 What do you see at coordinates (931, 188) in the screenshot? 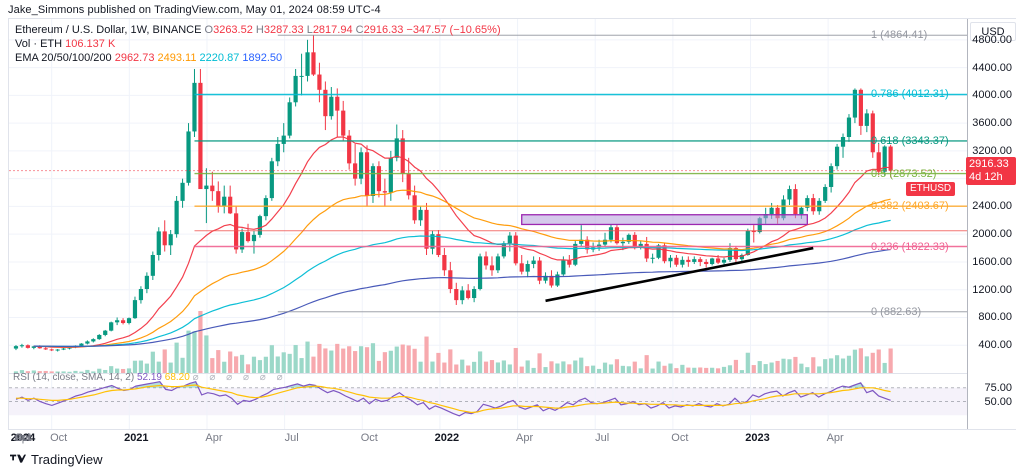
I see `symbol-price-tag: ETHUSD` at bounding box center [931, 188].